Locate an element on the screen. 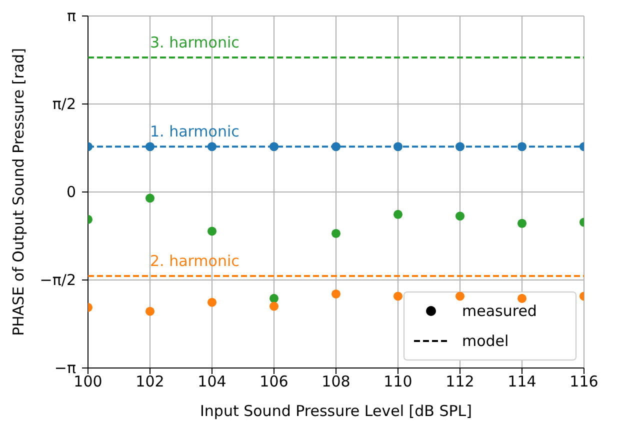 The height and width of the screenshot is (438, 617). y-tick-label: 0 is located at coordinates (71, 192).